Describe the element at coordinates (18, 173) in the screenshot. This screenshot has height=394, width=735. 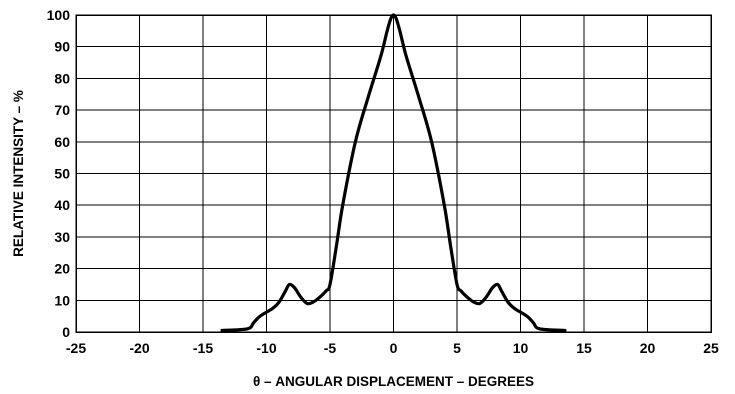
I see `y-axis-title: RELATIVE INTENSITY – %` at that location.